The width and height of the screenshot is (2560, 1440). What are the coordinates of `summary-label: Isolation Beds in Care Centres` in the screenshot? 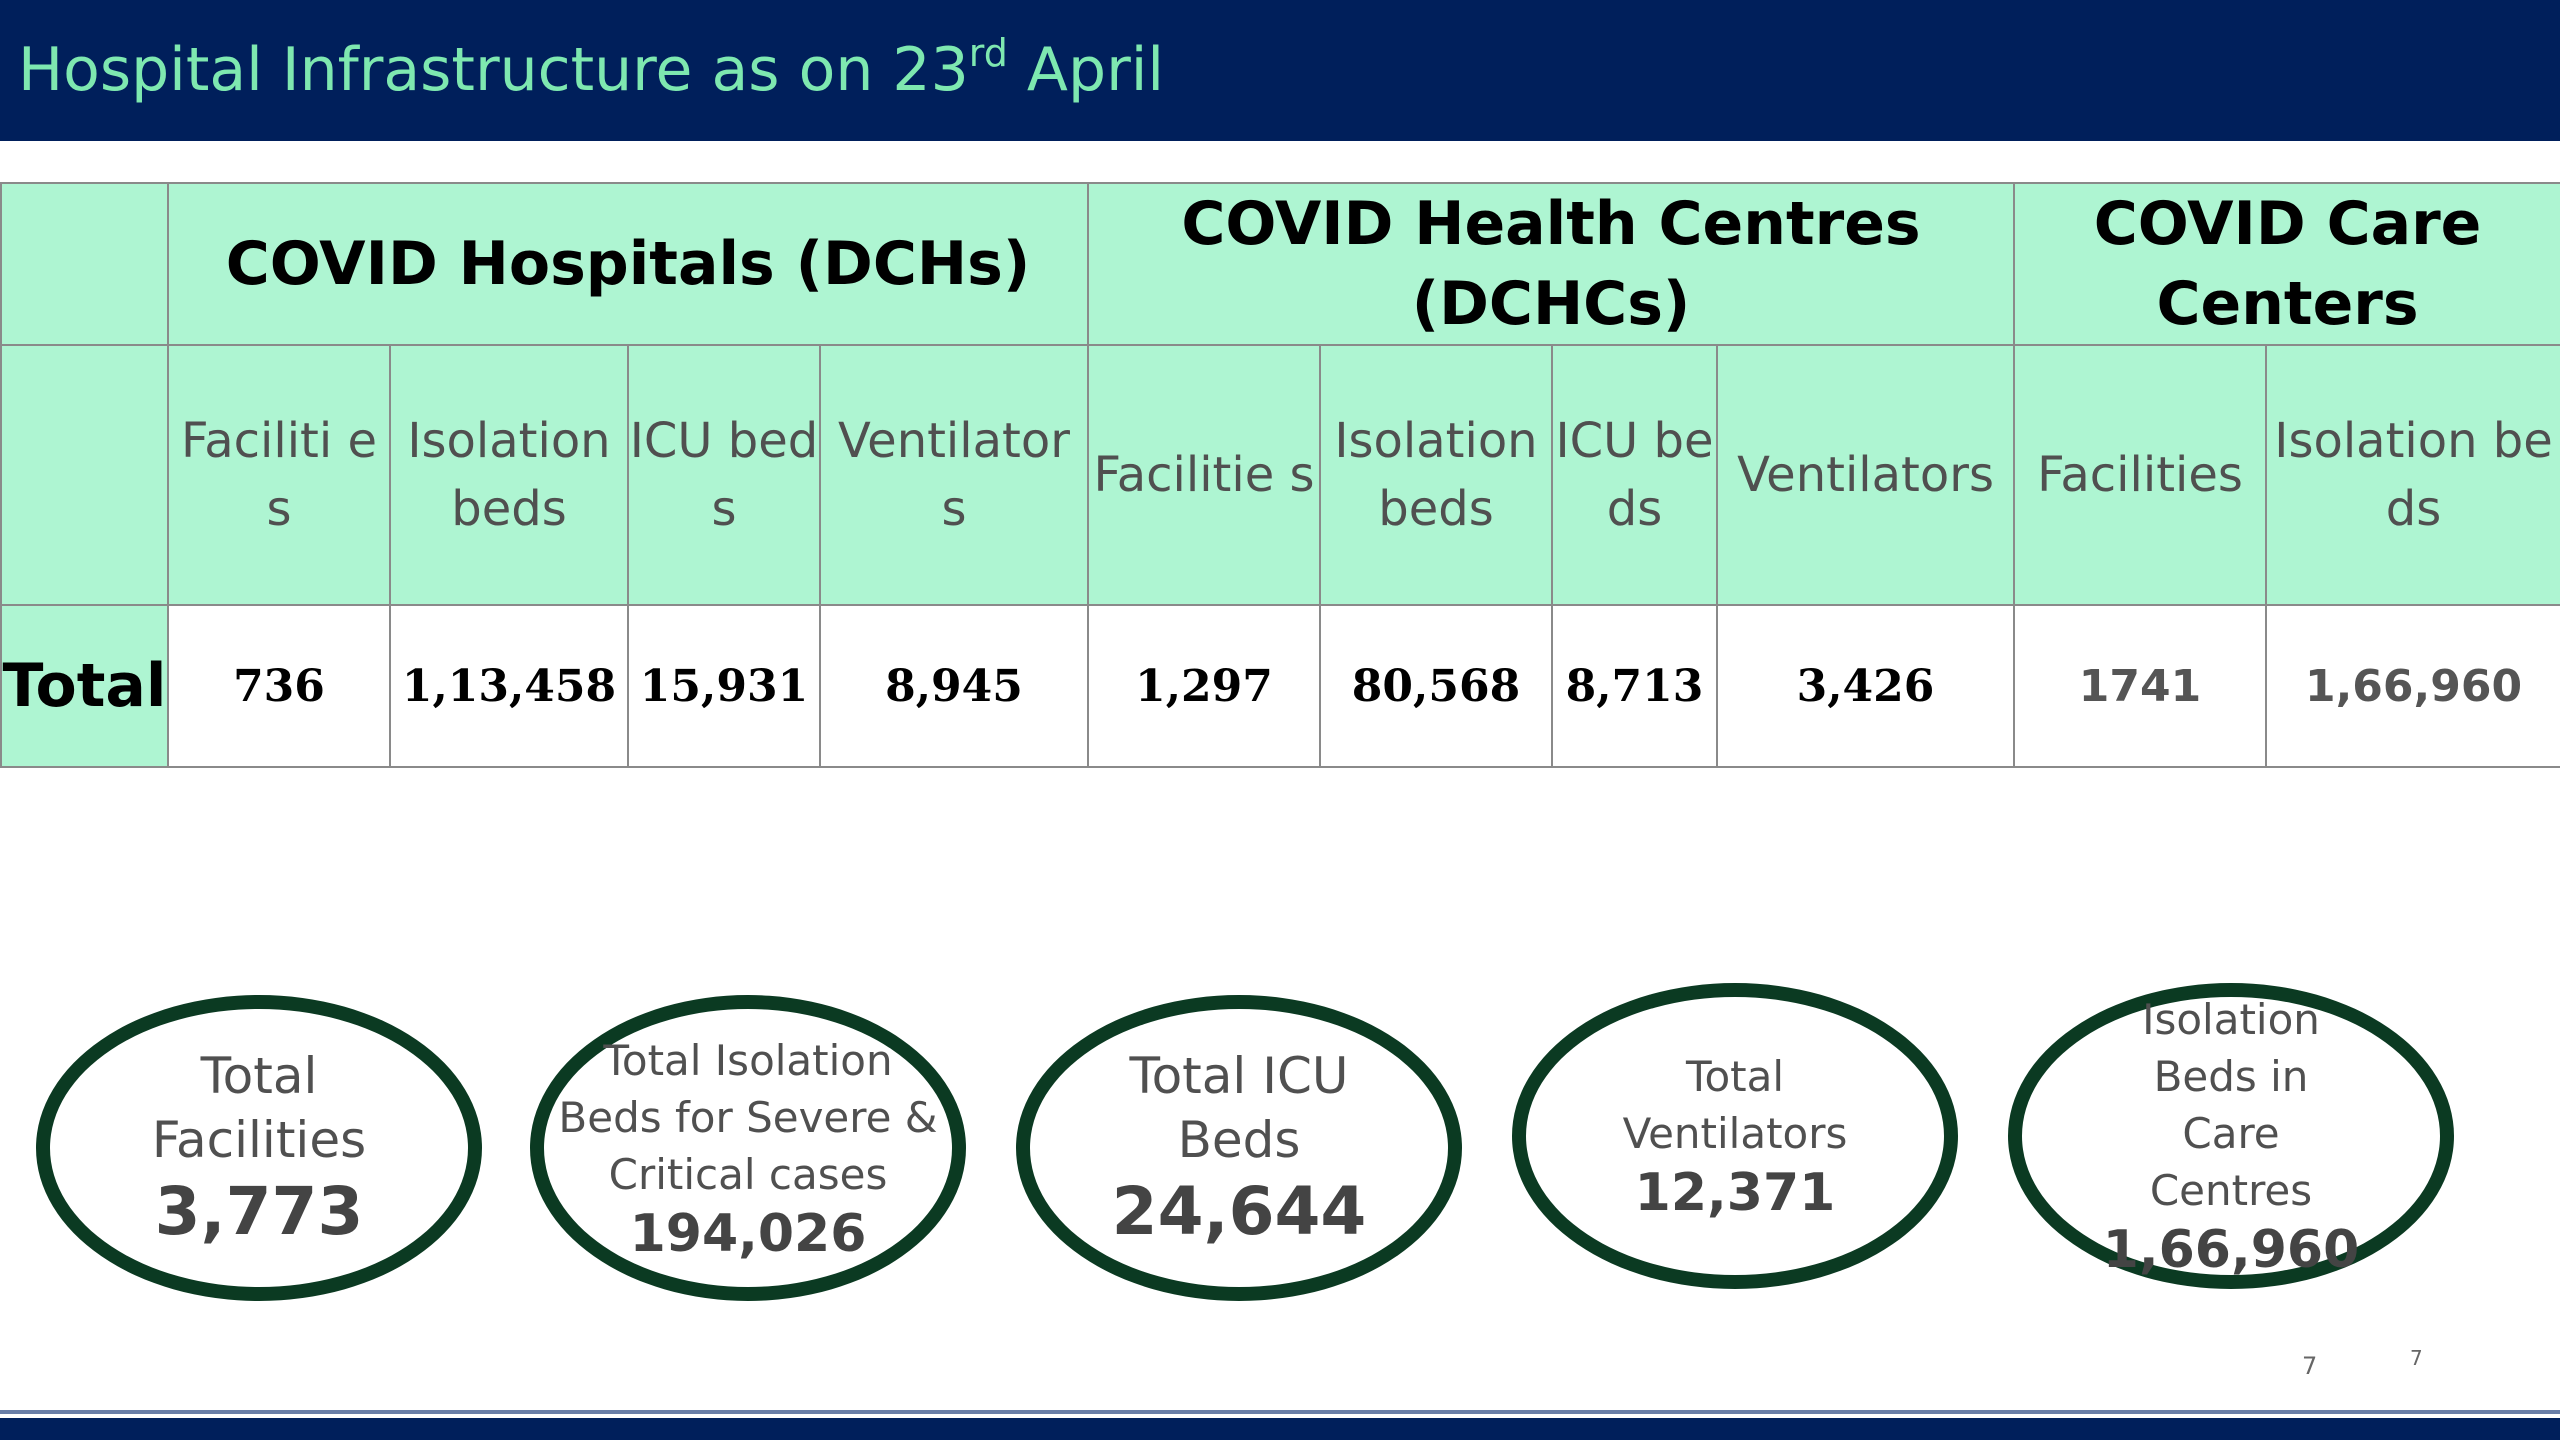 It's located at (2231, 1105).